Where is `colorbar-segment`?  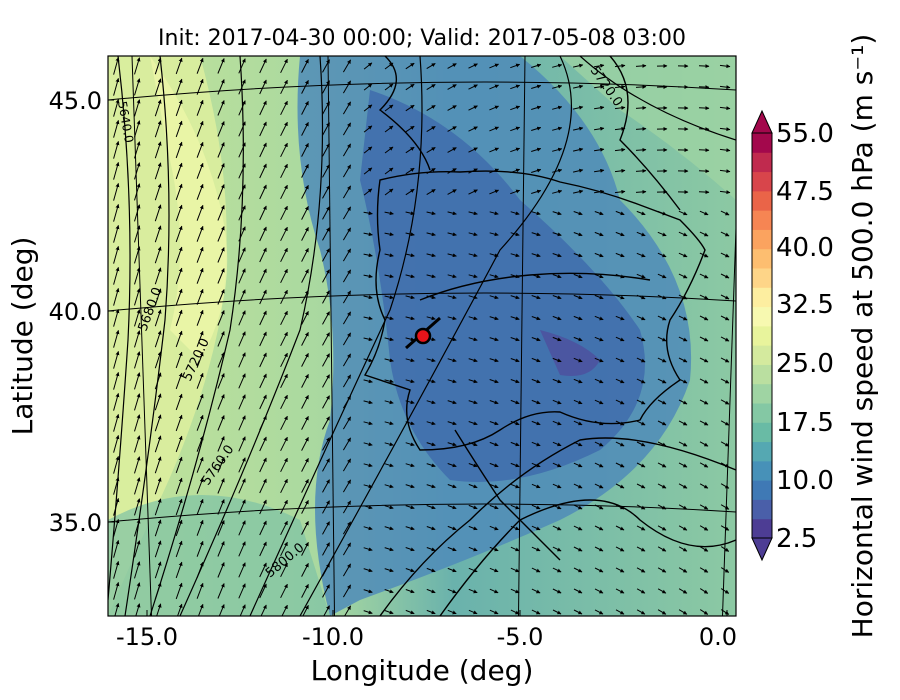 colorbar-segment is located at coordinates (762, 316).